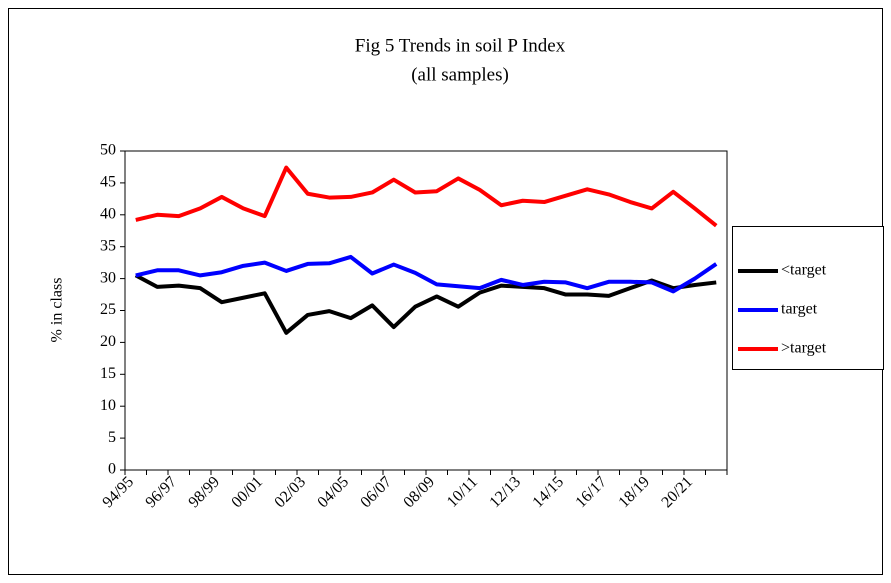  What do you see at coordinates (460, 74) in the screenshot?
I see `chart-subtitle: (all samples)` at bounding box center [460, 74].